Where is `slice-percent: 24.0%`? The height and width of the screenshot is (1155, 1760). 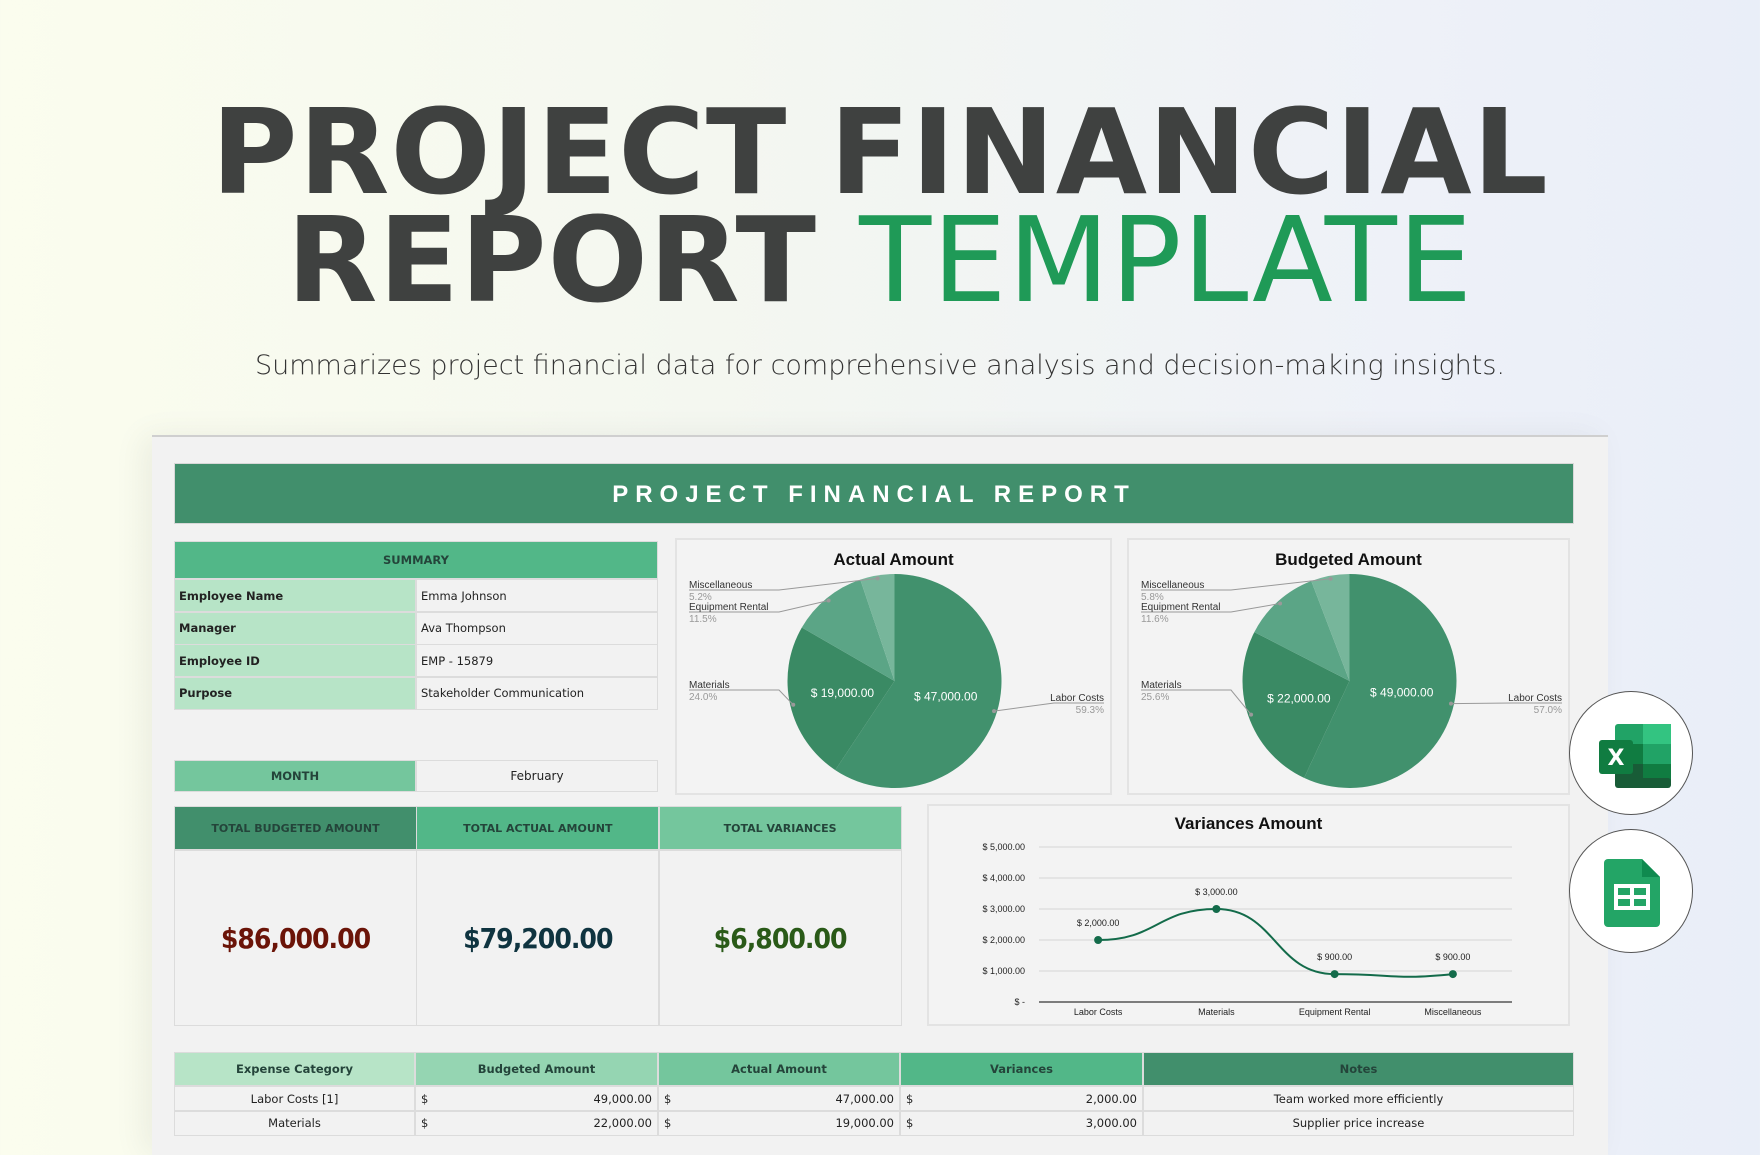
slice-percent: 24.0% is located at coordinates (703, 697).